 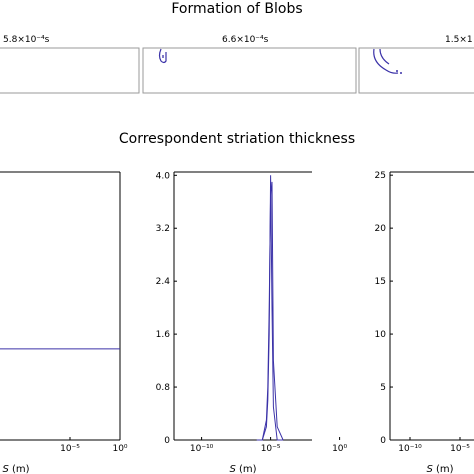 I want to click on thickness-chart-3: 0 5 10 15 20 25 10⁻¹⁰ 10⁻⁵ S (m), so click(x=424, y=322).